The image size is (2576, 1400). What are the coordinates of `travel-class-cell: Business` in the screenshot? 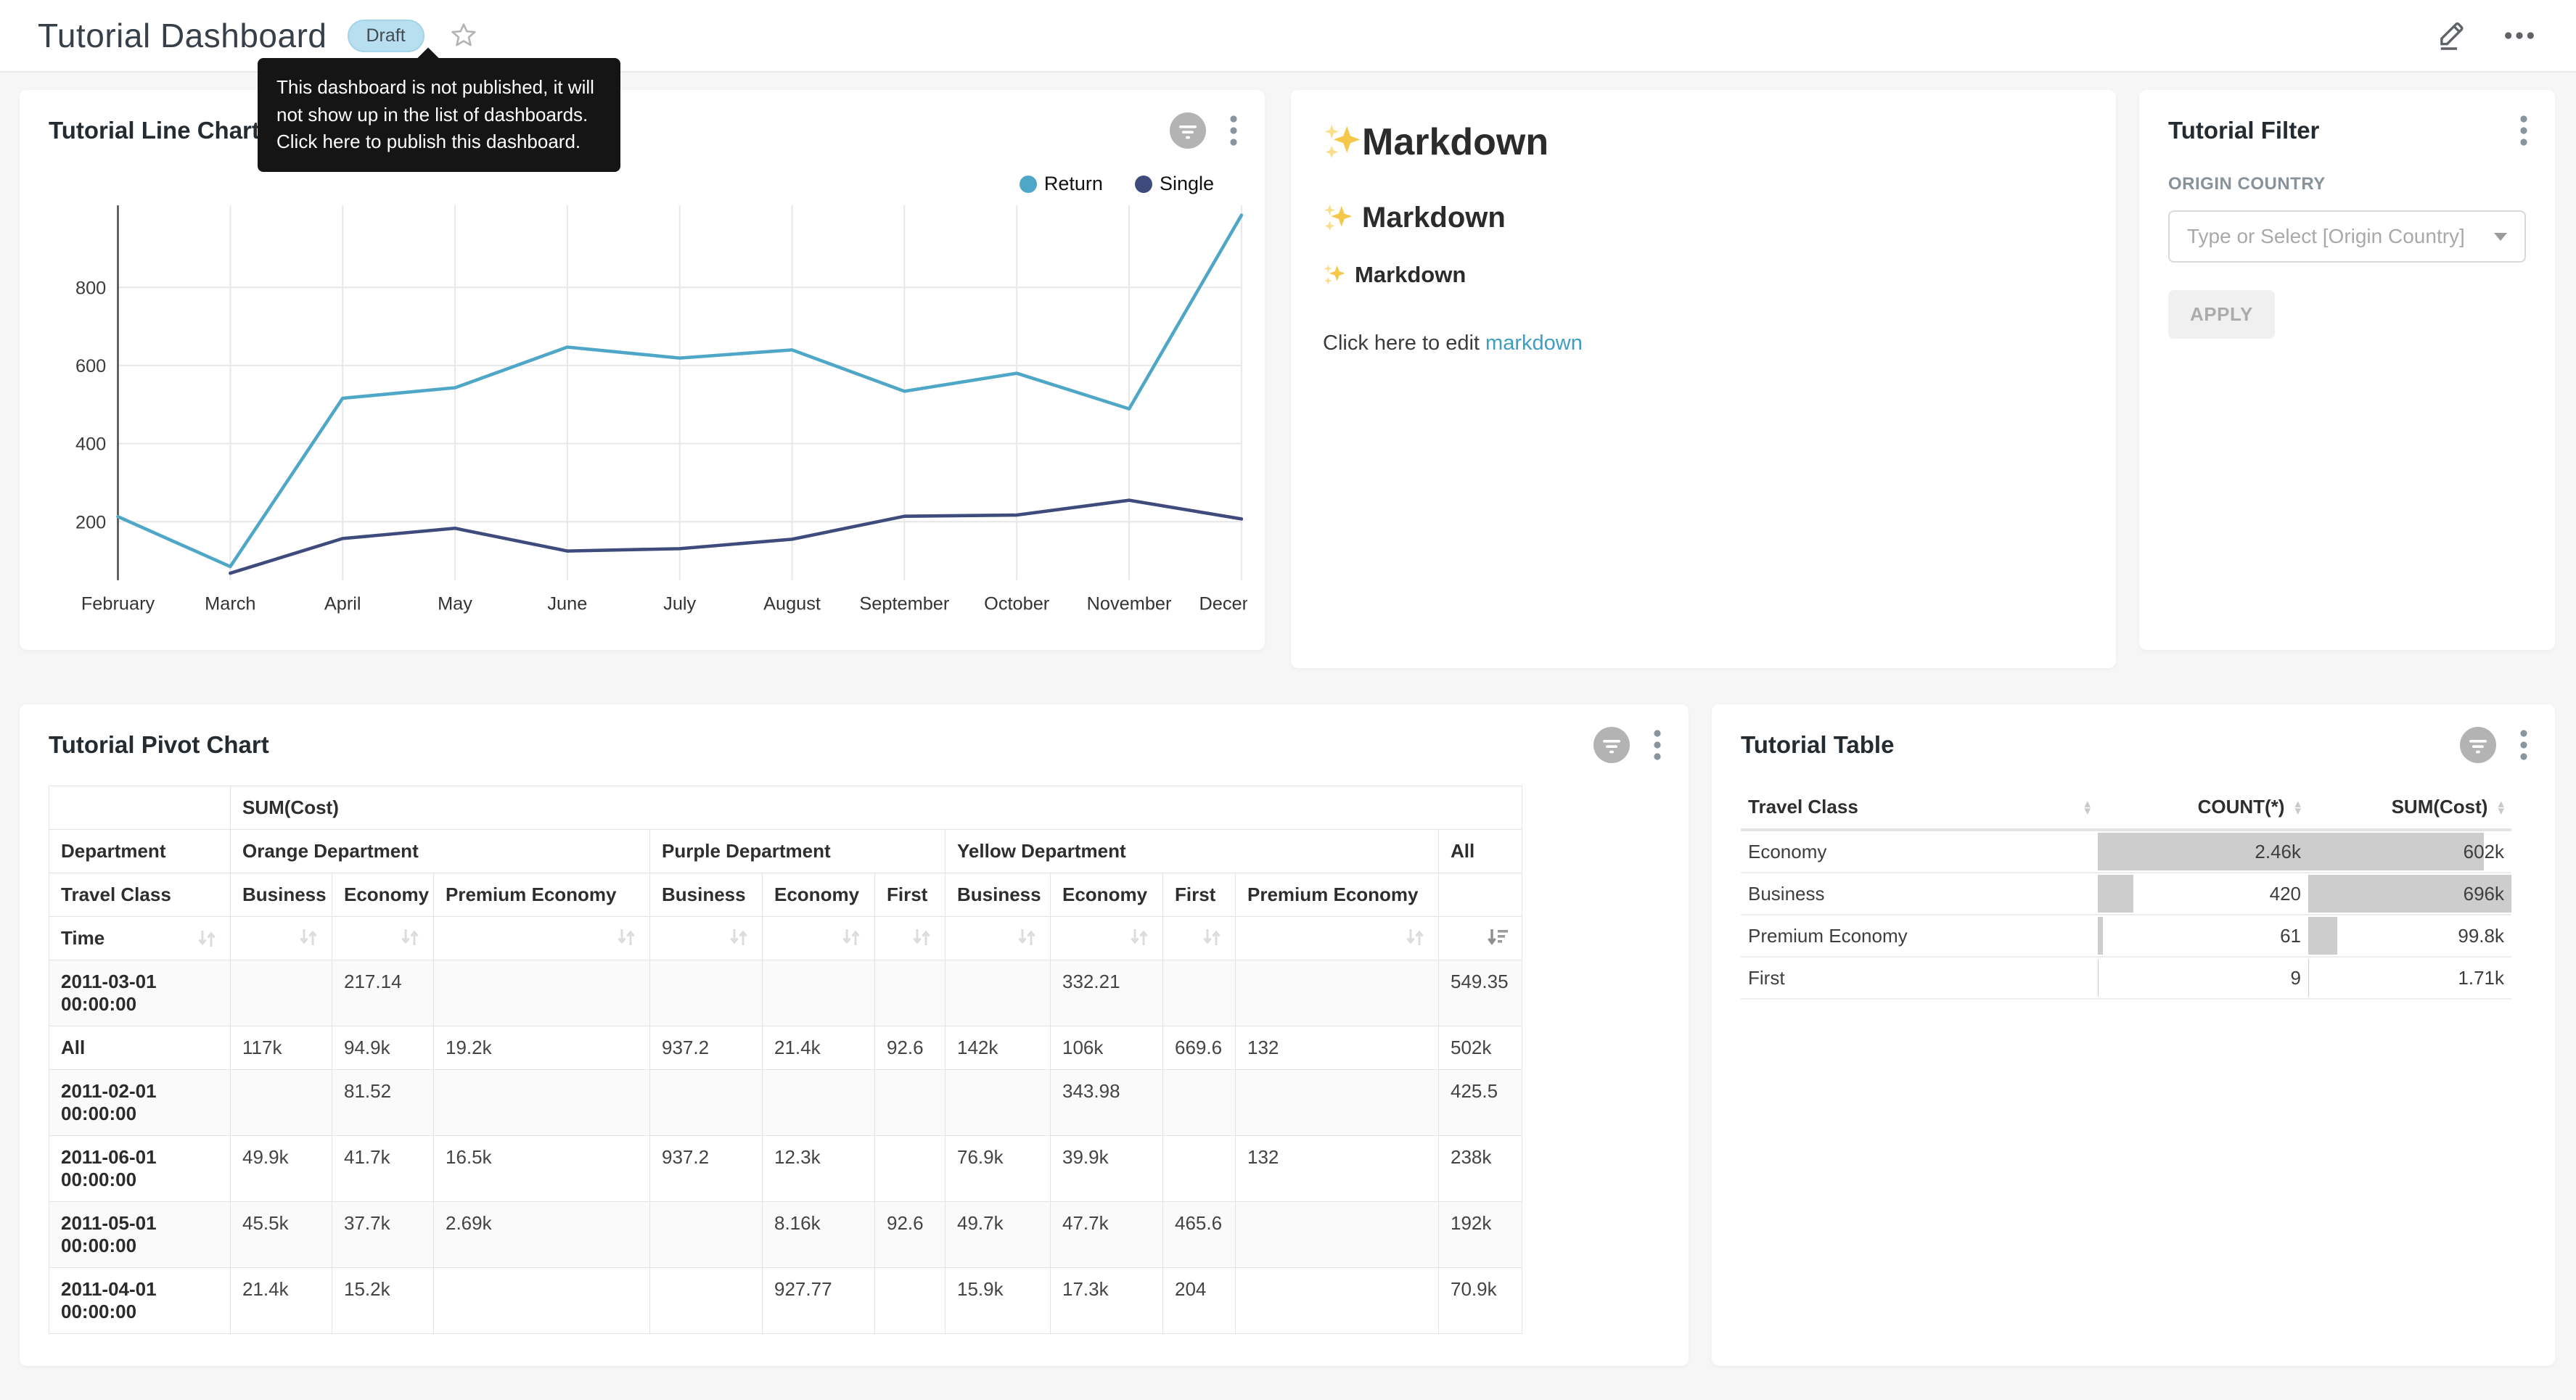 It's located at (1919, 894).